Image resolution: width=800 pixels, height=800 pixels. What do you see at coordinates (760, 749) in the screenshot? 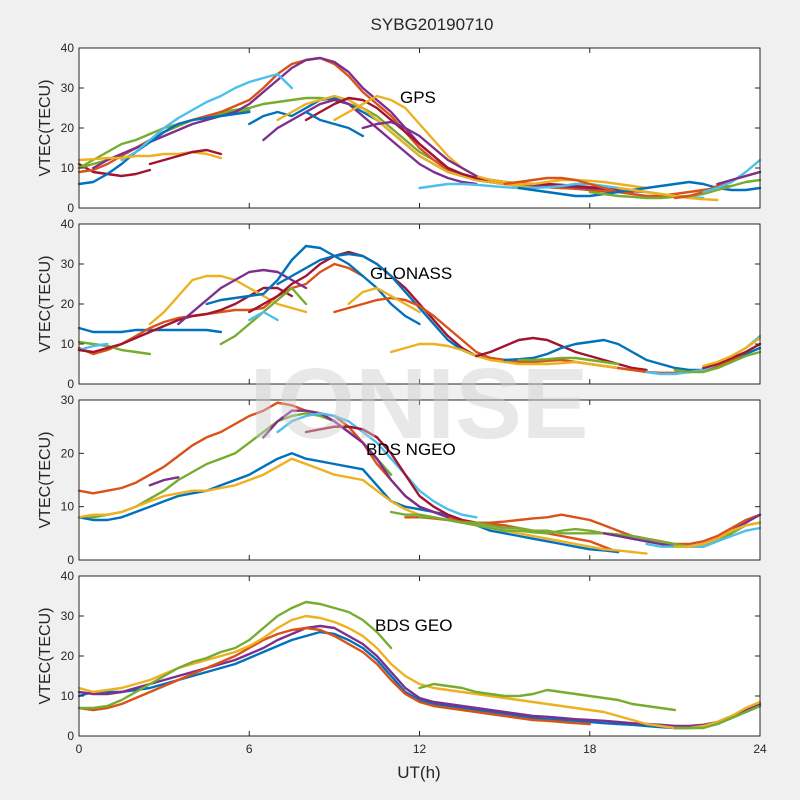
I see `x-tick-label: 24` at bounding box center [760, 749].